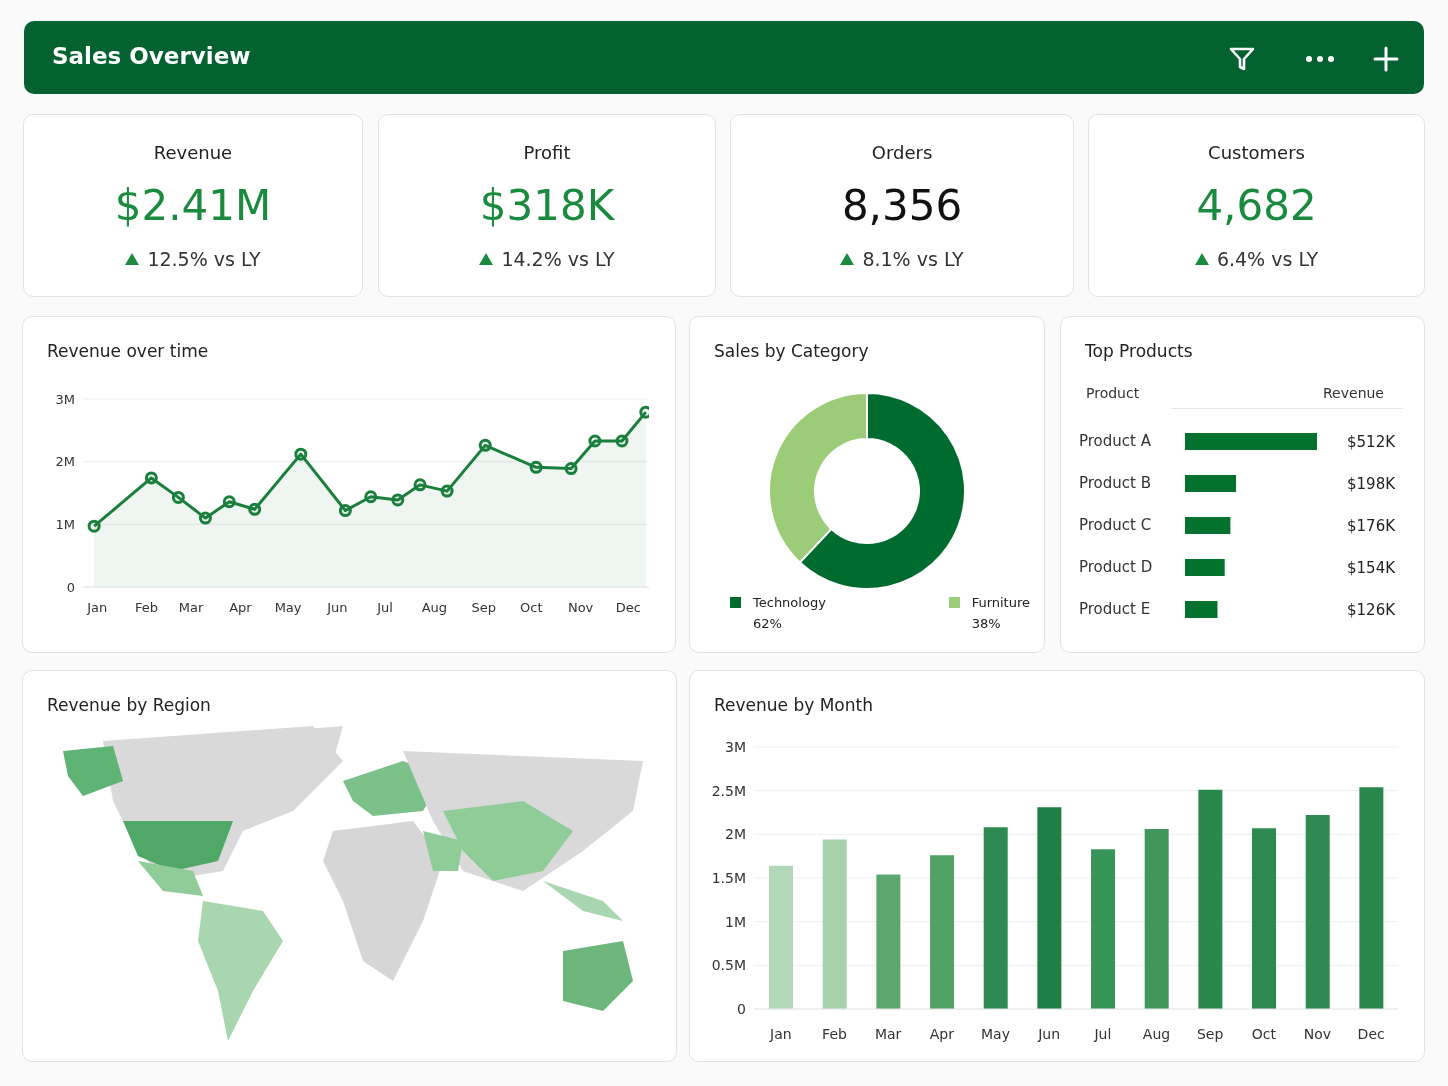 This screenshot has height=1086, width=1448. I want to click on chart-title: Revenue over time, so click(128, 351).